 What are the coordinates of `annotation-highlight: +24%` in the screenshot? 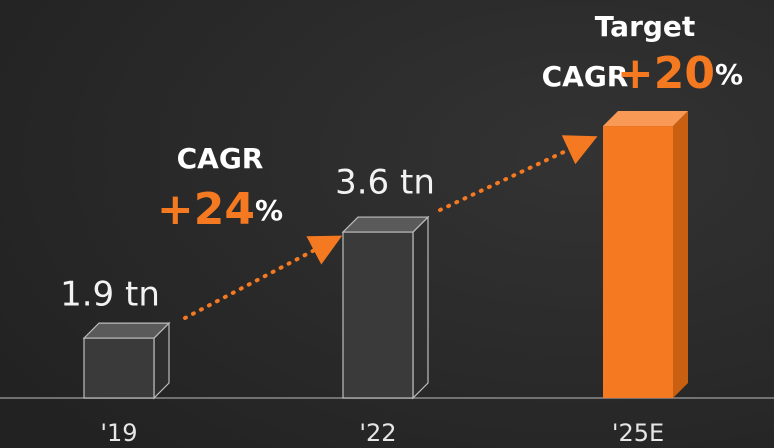 It's located at (220, 209).